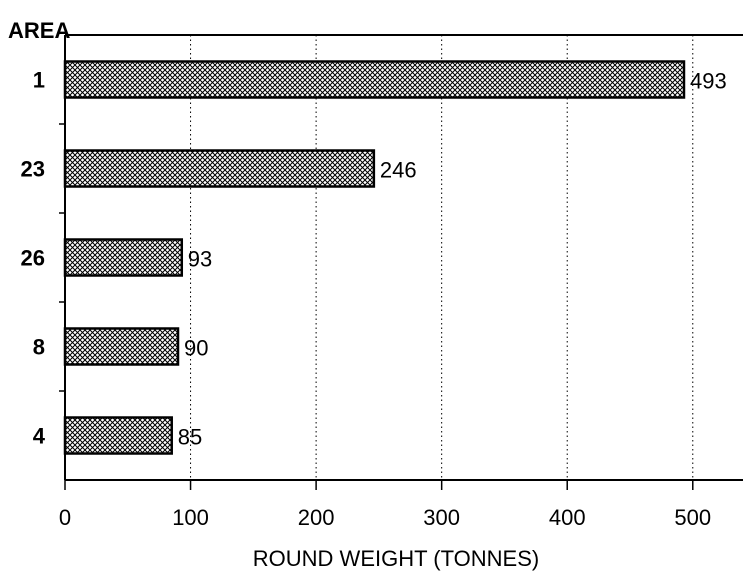 Image resolution: width=748 pixels, height=582 pixels. I want to click on y-axis-title: AREA, so click(39, 30).